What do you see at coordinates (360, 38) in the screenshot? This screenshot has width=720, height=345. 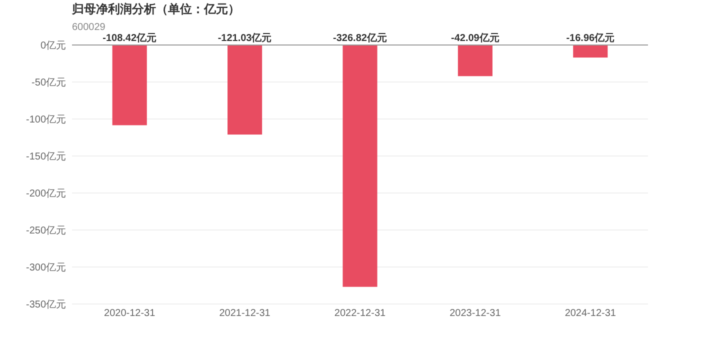 I see `data-label: -326.82亿元` at bounding box center [360, 38].